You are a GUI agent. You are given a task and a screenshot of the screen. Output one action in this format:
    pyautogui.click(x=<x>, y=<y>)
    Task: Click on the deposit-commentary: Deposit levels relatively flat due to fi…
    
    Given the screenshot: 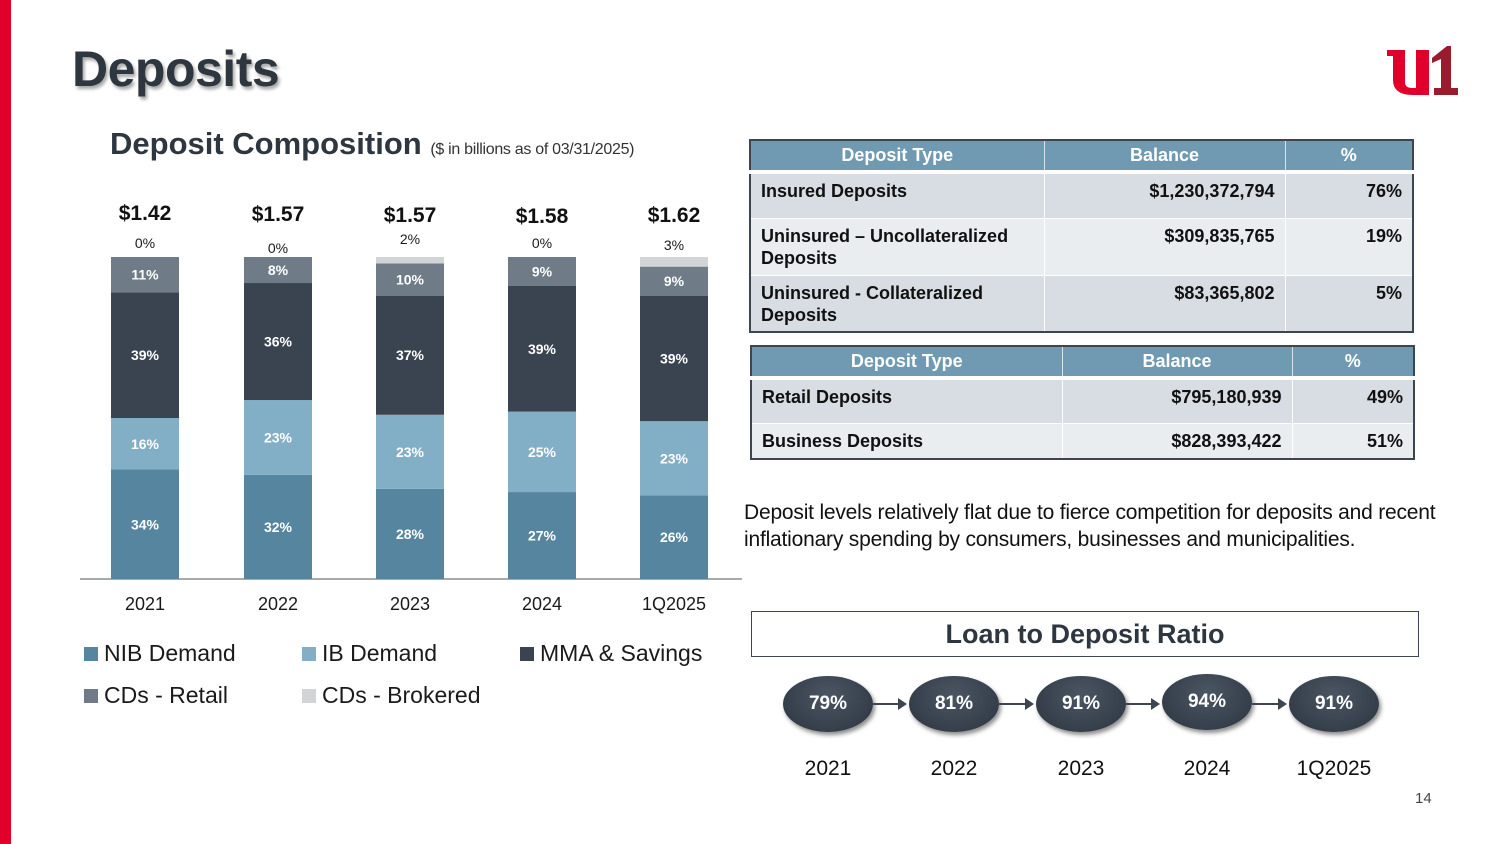 What is the action you would take?
    pyautogui.click(x=1090, y=526)
    